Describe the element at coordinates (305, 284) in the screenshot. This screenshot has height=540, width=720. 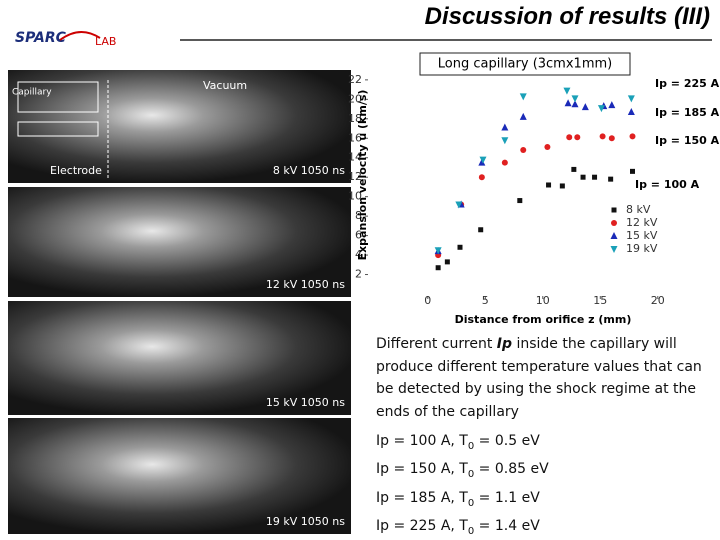
I see `image-caption: 12 kV 1050 ns` at that location.